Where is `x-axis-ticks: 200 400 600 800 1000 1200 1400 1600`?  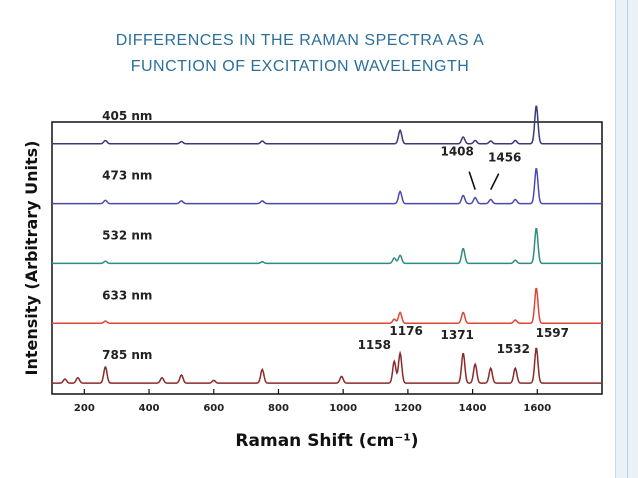 x-axis-ticks: 200 400 600 800 1000 1200 1400 1600 is located at coordinates (312, 401).